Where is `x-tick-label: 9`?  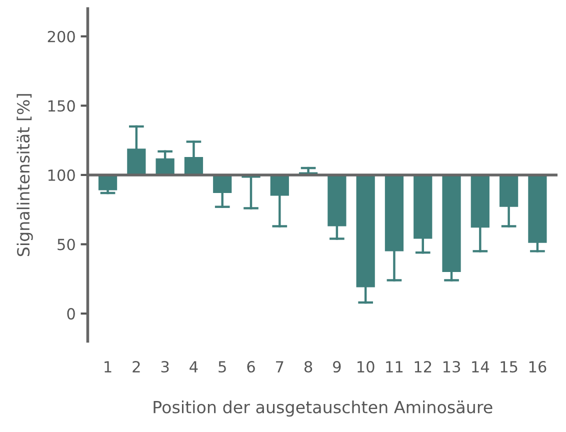 x-tick-label: 9 is located at coordinates (337, 366).